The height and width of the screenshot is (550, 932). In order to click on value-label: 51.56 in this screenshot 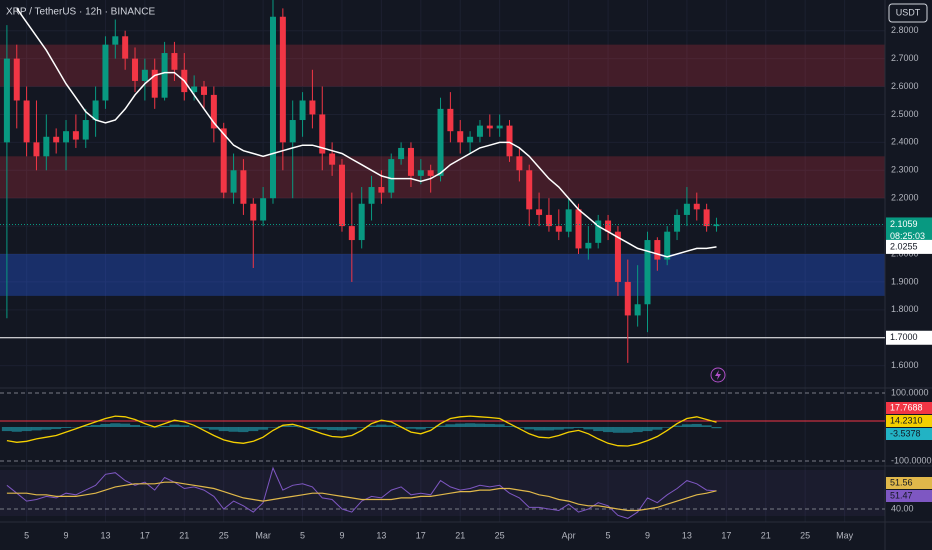, I will do `click(901, 482)`.